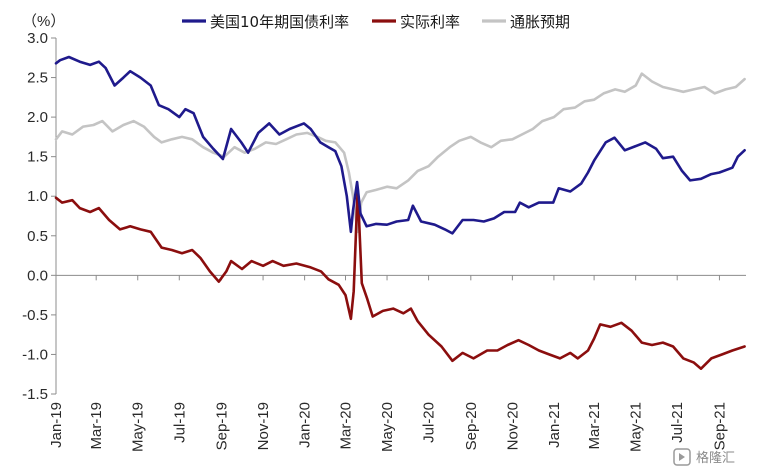 The width and height of the screenshot is (760, 475). I want to click on legend: 美国10年期国债利率 实际利率 通胀预期, so click(376, 22).